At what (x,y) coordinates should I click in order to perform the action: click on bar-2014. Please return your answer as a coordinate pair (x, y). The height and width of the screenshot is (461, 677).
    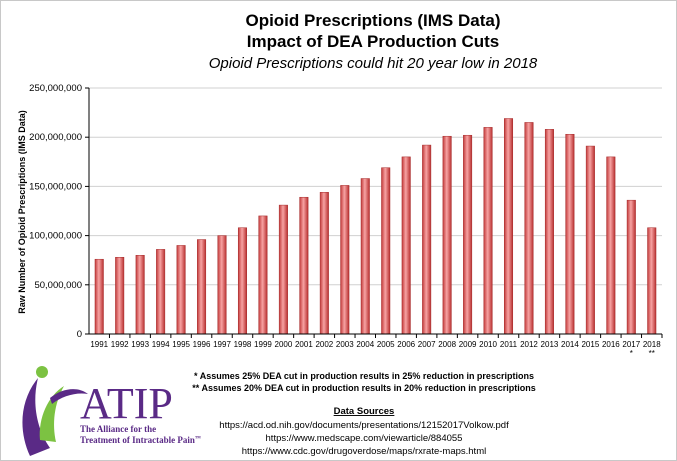
    Looking at the image, I should click on (570, 234).